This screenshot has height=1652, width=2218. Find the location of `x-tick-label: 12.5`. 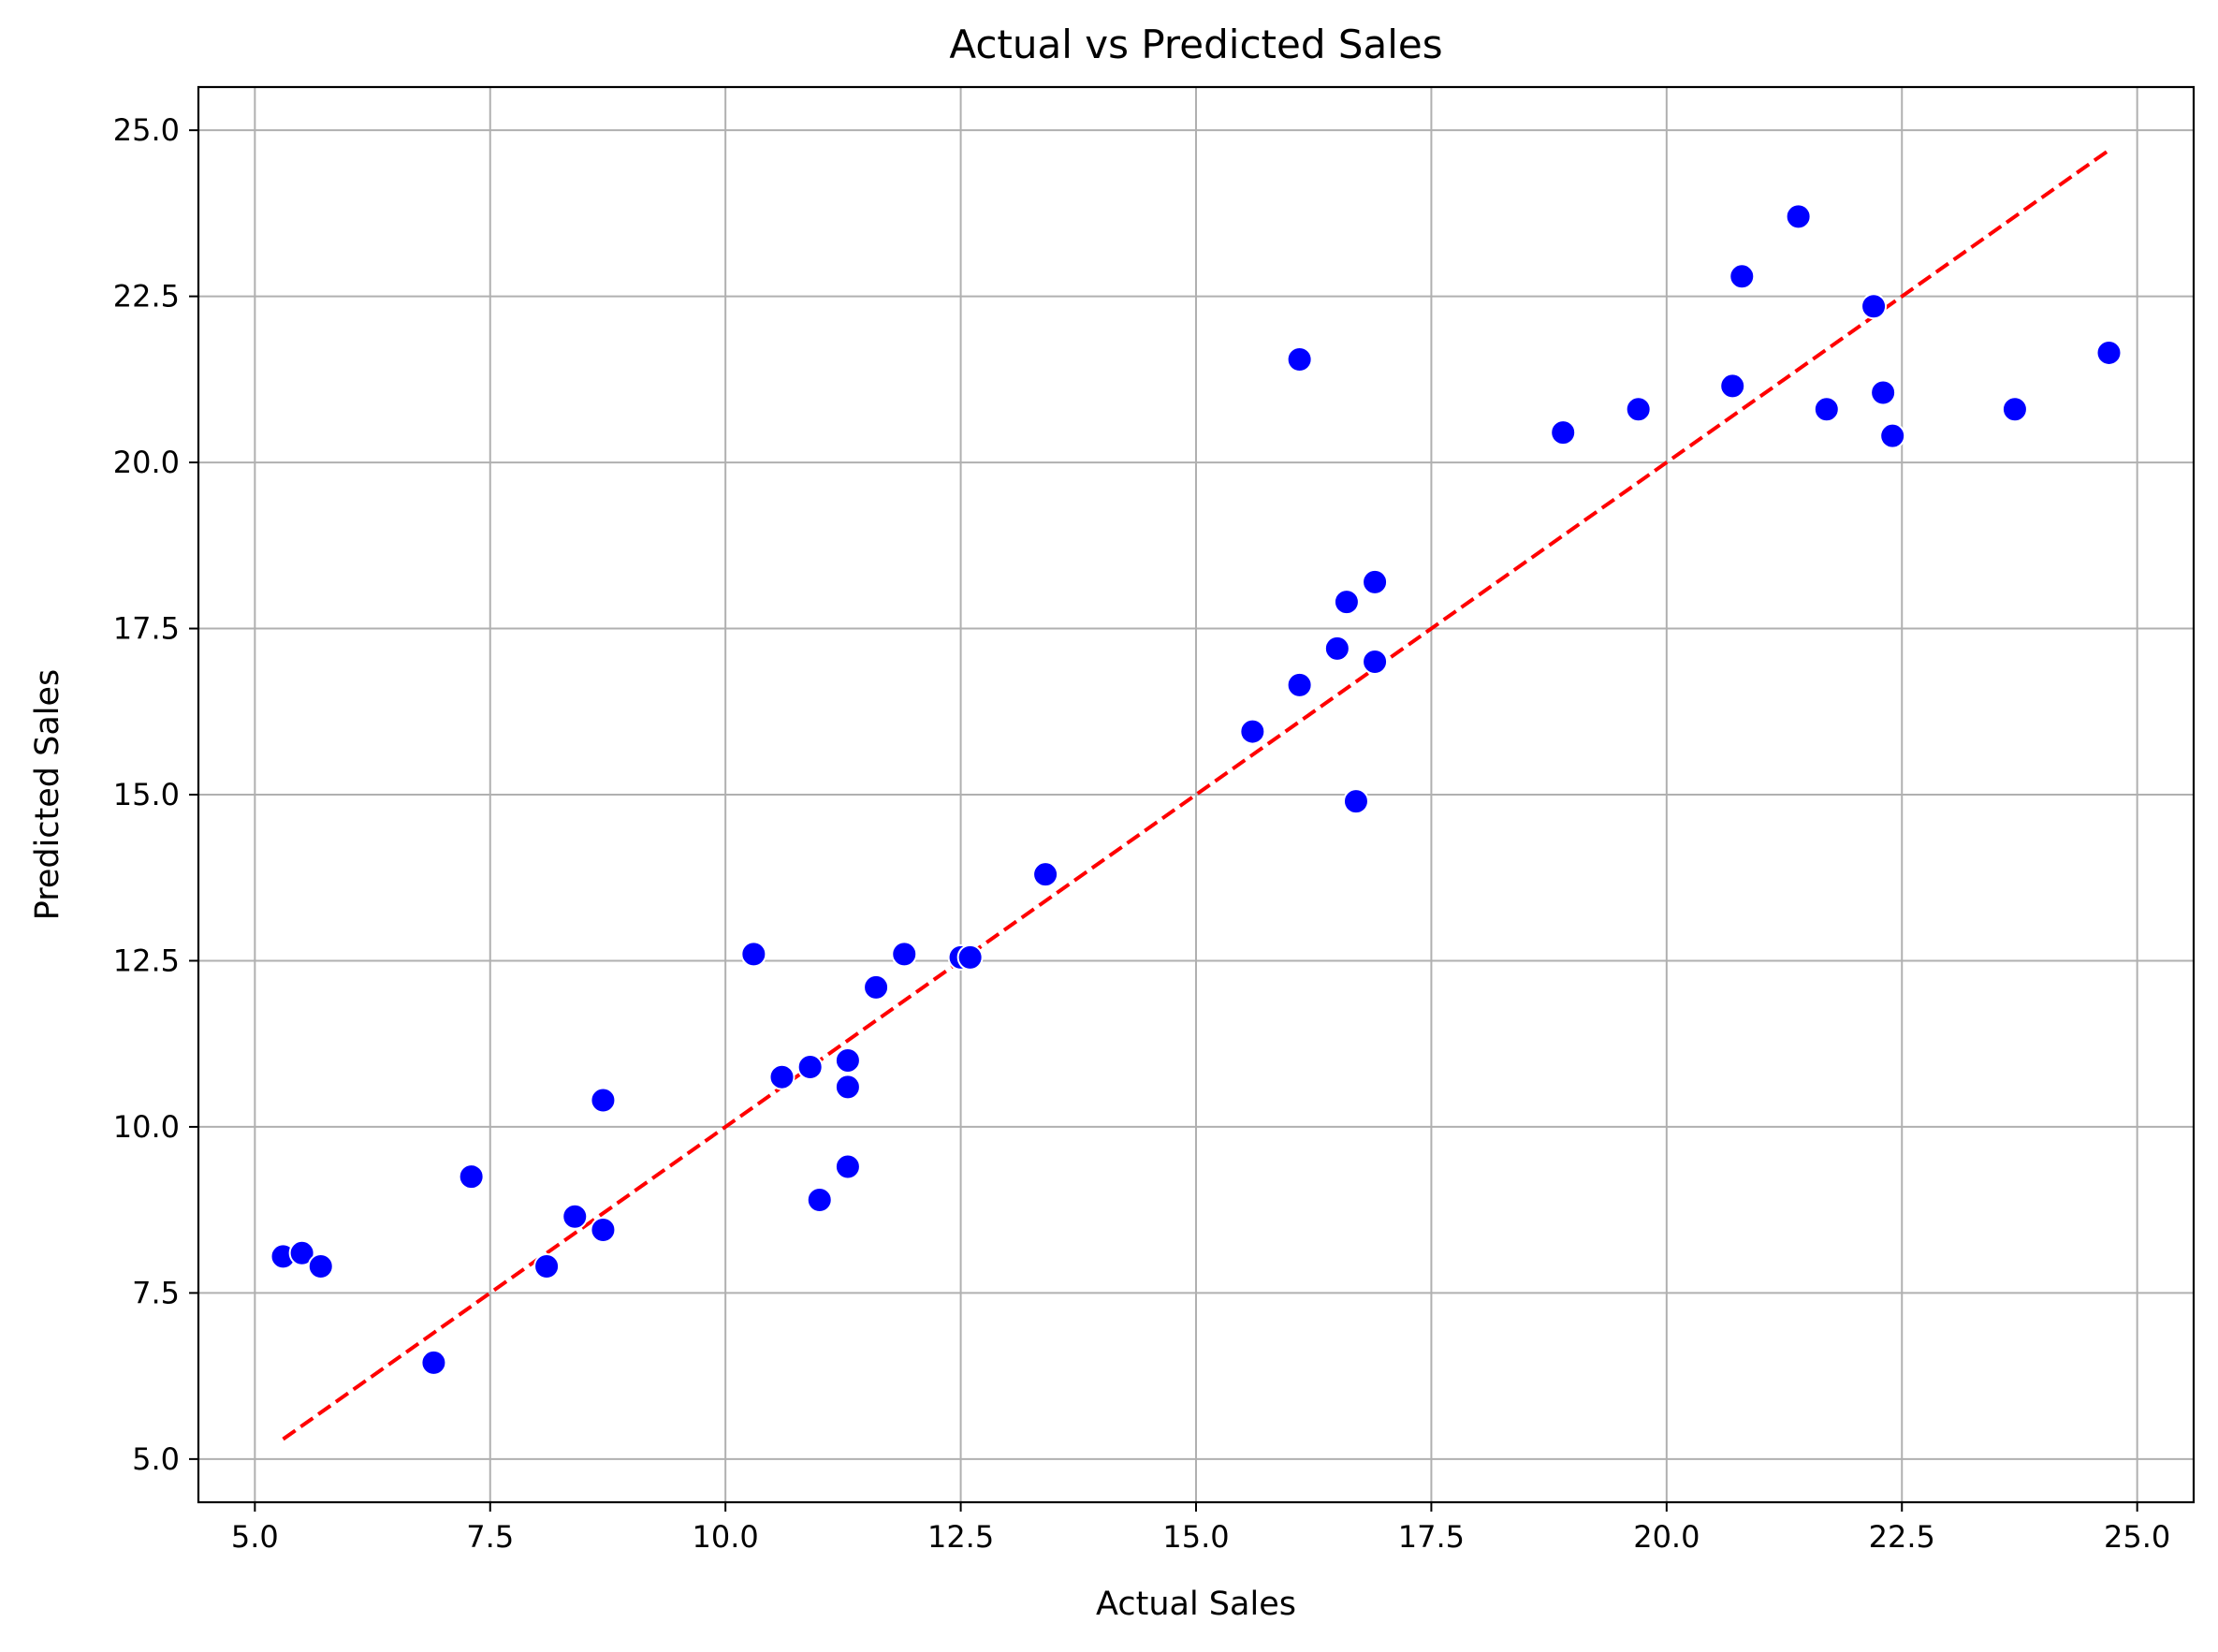

x-tick-label: 12.5 is located at coordinates (961, 1537).